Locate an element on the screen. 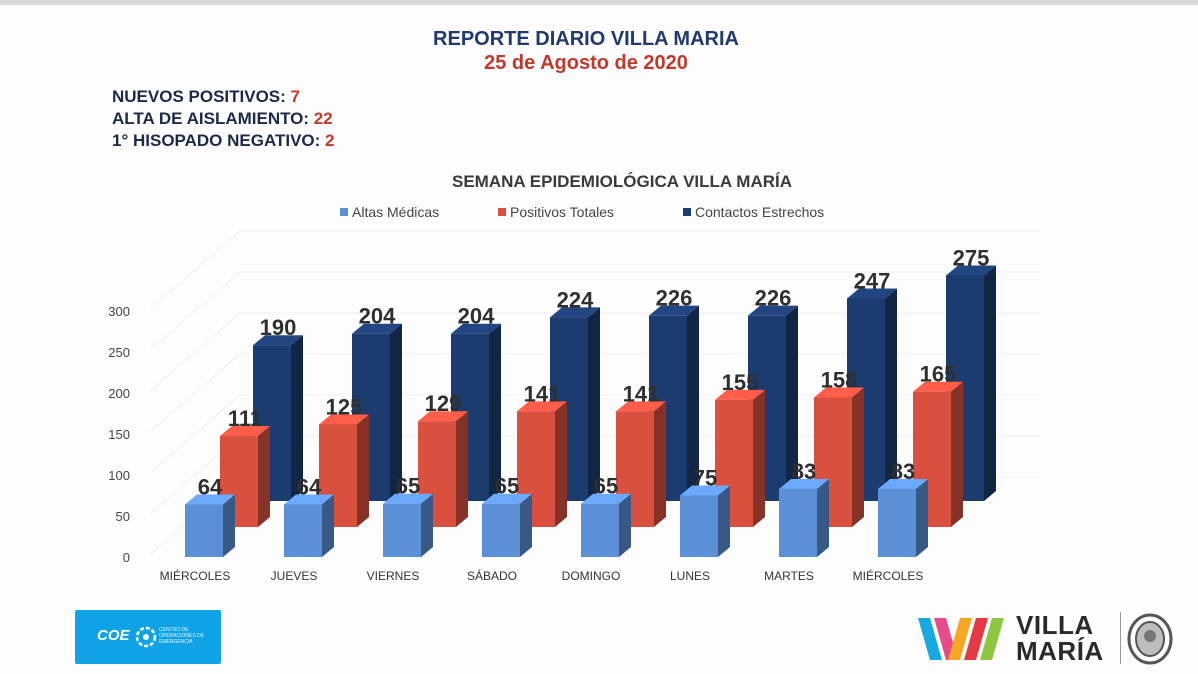 This screenshot has width=1198, height=674. stat-isolation-discharges: ALTA DE AISLAMIENTO: 22 is located at coordinates (223, 119).